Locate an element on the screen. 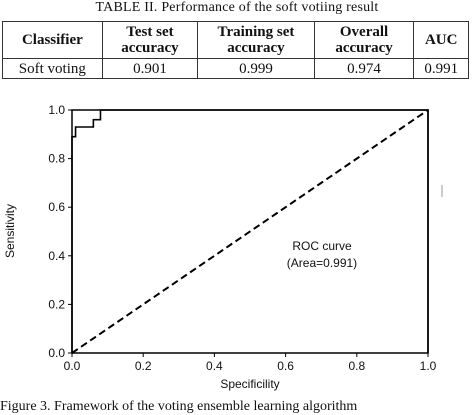 Image resolution: width=474 pixels, height=415 pixels. table-row: Soft voting 0.901 0.999 0.974 0.991 is located at coordinates (235, 68).